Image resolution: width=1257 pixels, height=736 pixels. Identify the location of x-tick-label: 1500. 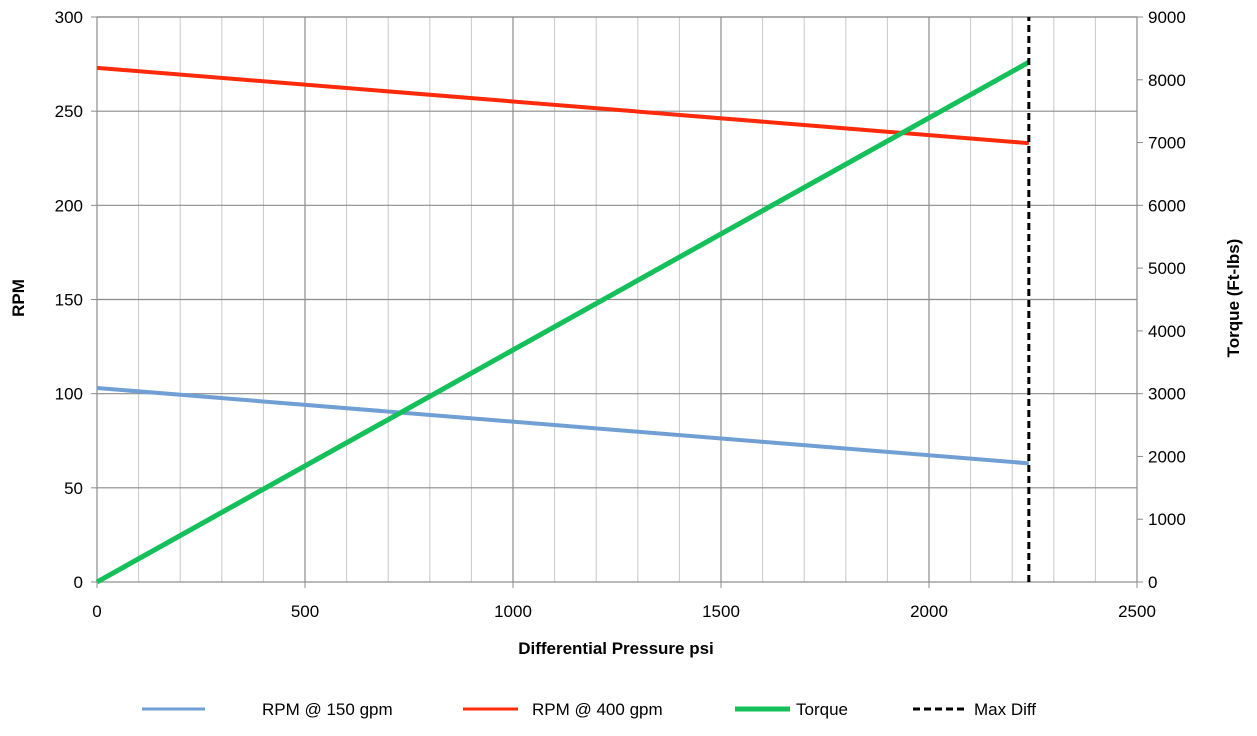
(721, 611).